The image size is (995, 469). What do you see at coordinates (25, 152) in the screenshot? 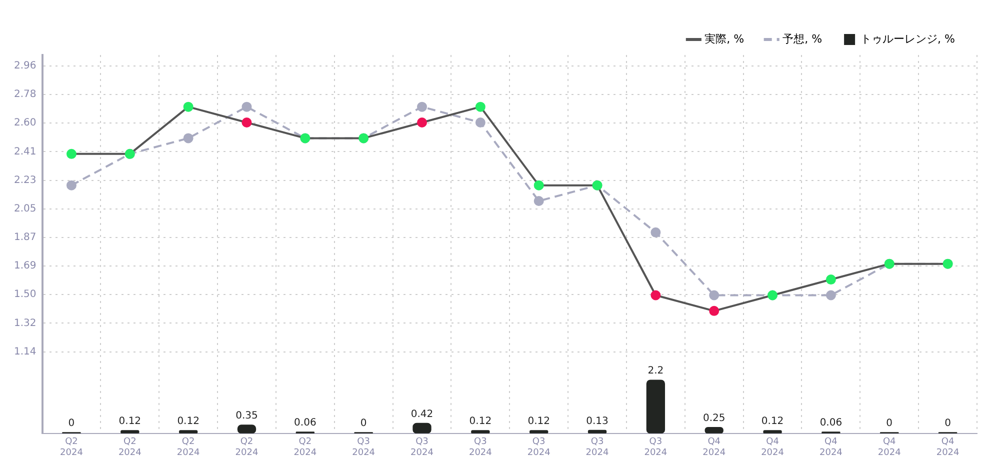
I see `y-tick-label: 2.41` at bounding box center [25, 152].